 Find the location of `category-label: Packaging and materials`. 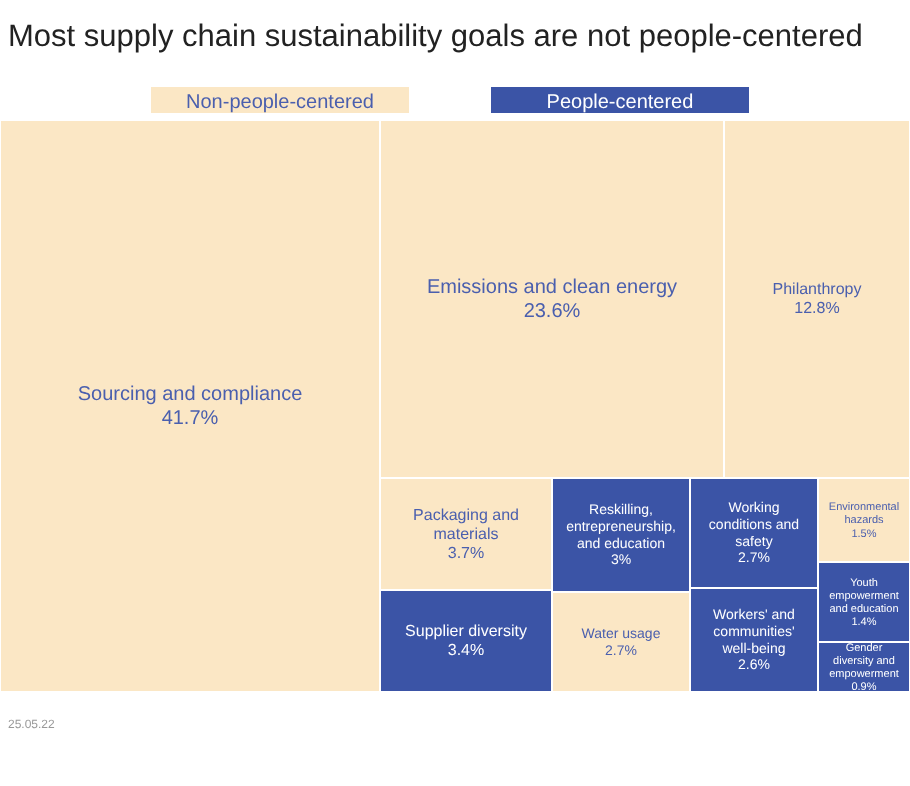

category-label: Packaging and materials is located at coordinates (466, 524).